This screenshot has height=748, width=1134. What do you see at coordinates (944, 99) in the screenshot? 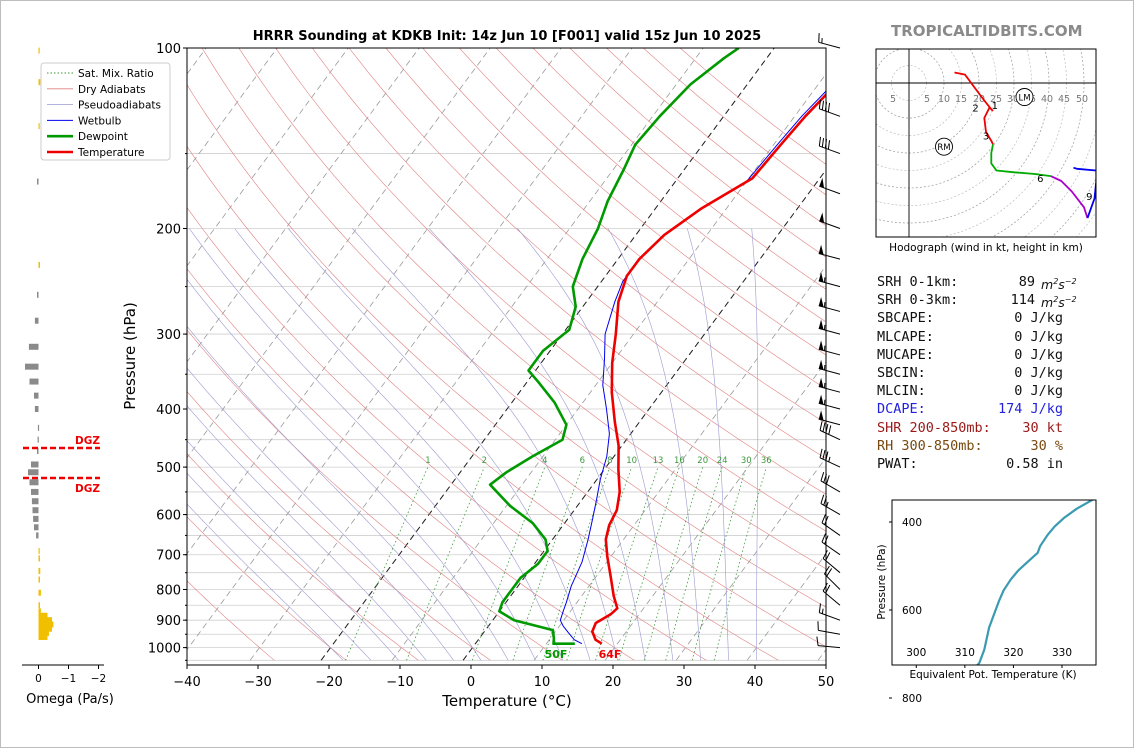
I see `hodo-ring-label: 10` at bounding box center [944, 99].